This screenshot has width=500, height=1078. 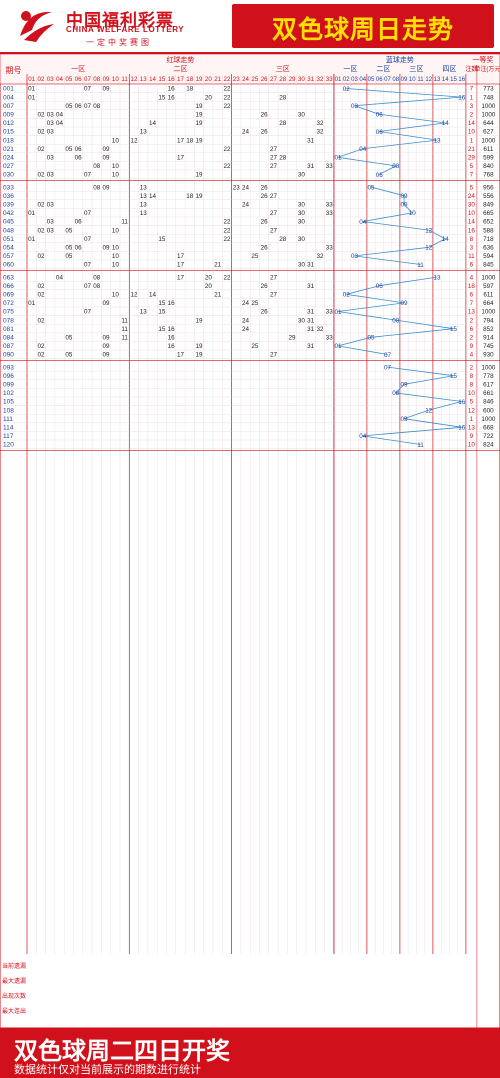 I want to click on red-number-header: 14, so click(x=152, y=79).